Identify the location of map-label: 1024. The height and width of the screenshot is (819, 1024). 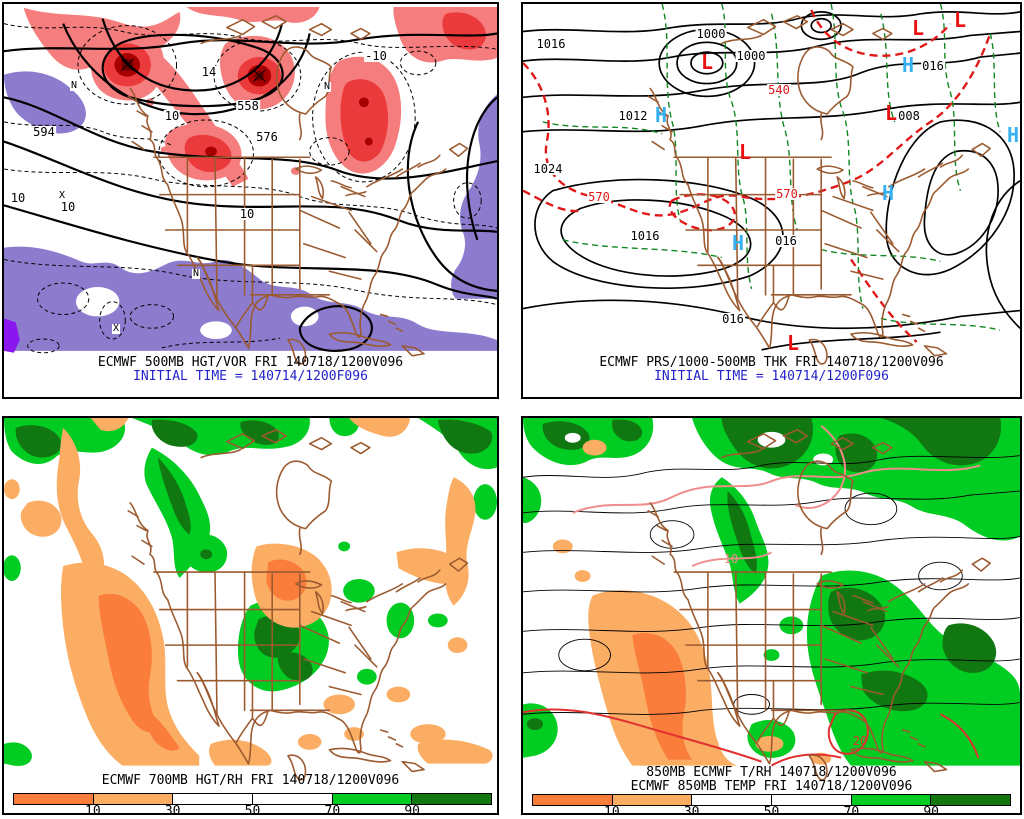
(548, 169).